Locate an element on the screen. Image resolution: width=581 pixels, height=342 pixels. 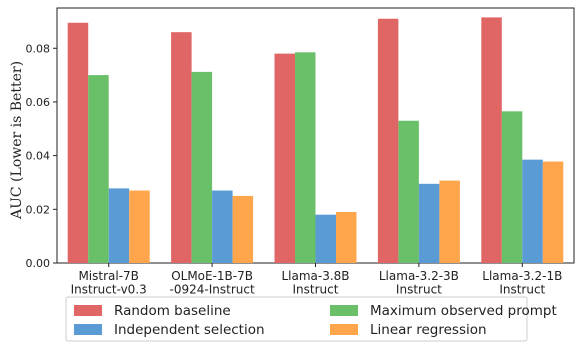
y-tick-label: 0.02 is located at coordinates (38, 209).